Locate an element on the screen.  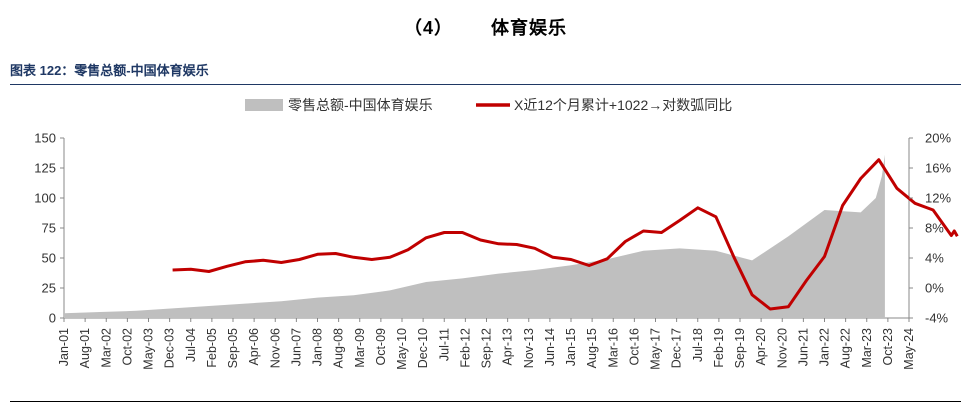
x-tick-label: Feb-19 is located at coordinates (719, 348).